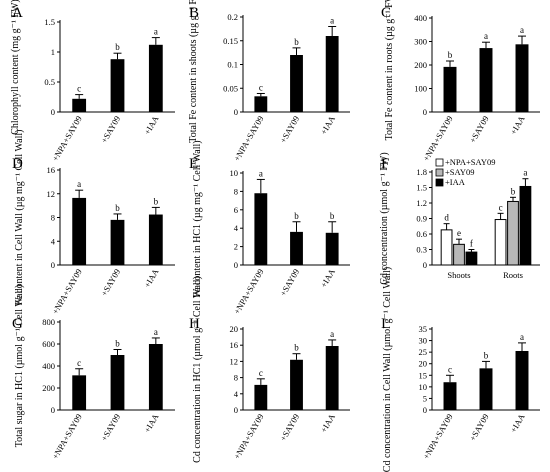 This screenshot has width=550, height=472. Describe the element at coordinates (421, 203) in the screenshot. I see `y-tick-label: 1.2` at that location.